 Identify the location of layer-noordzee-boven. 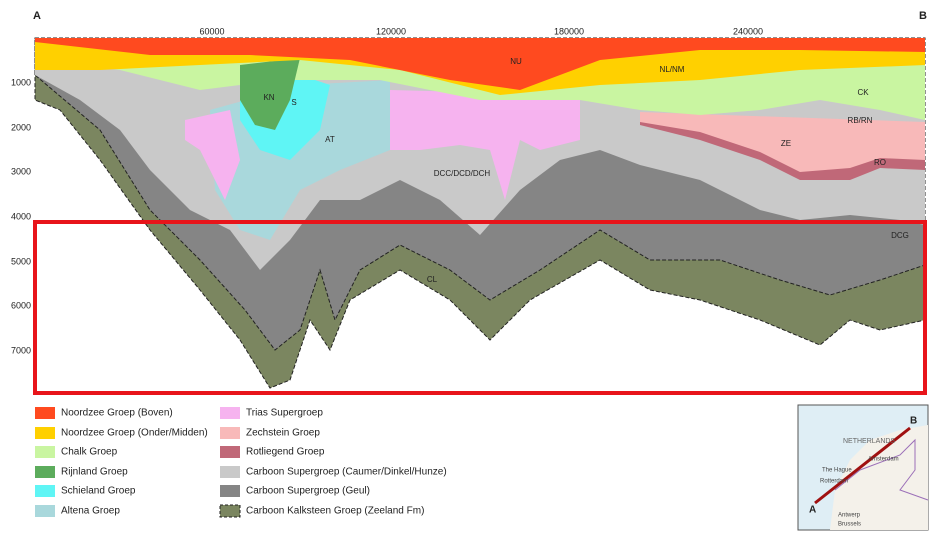
(480, 64).